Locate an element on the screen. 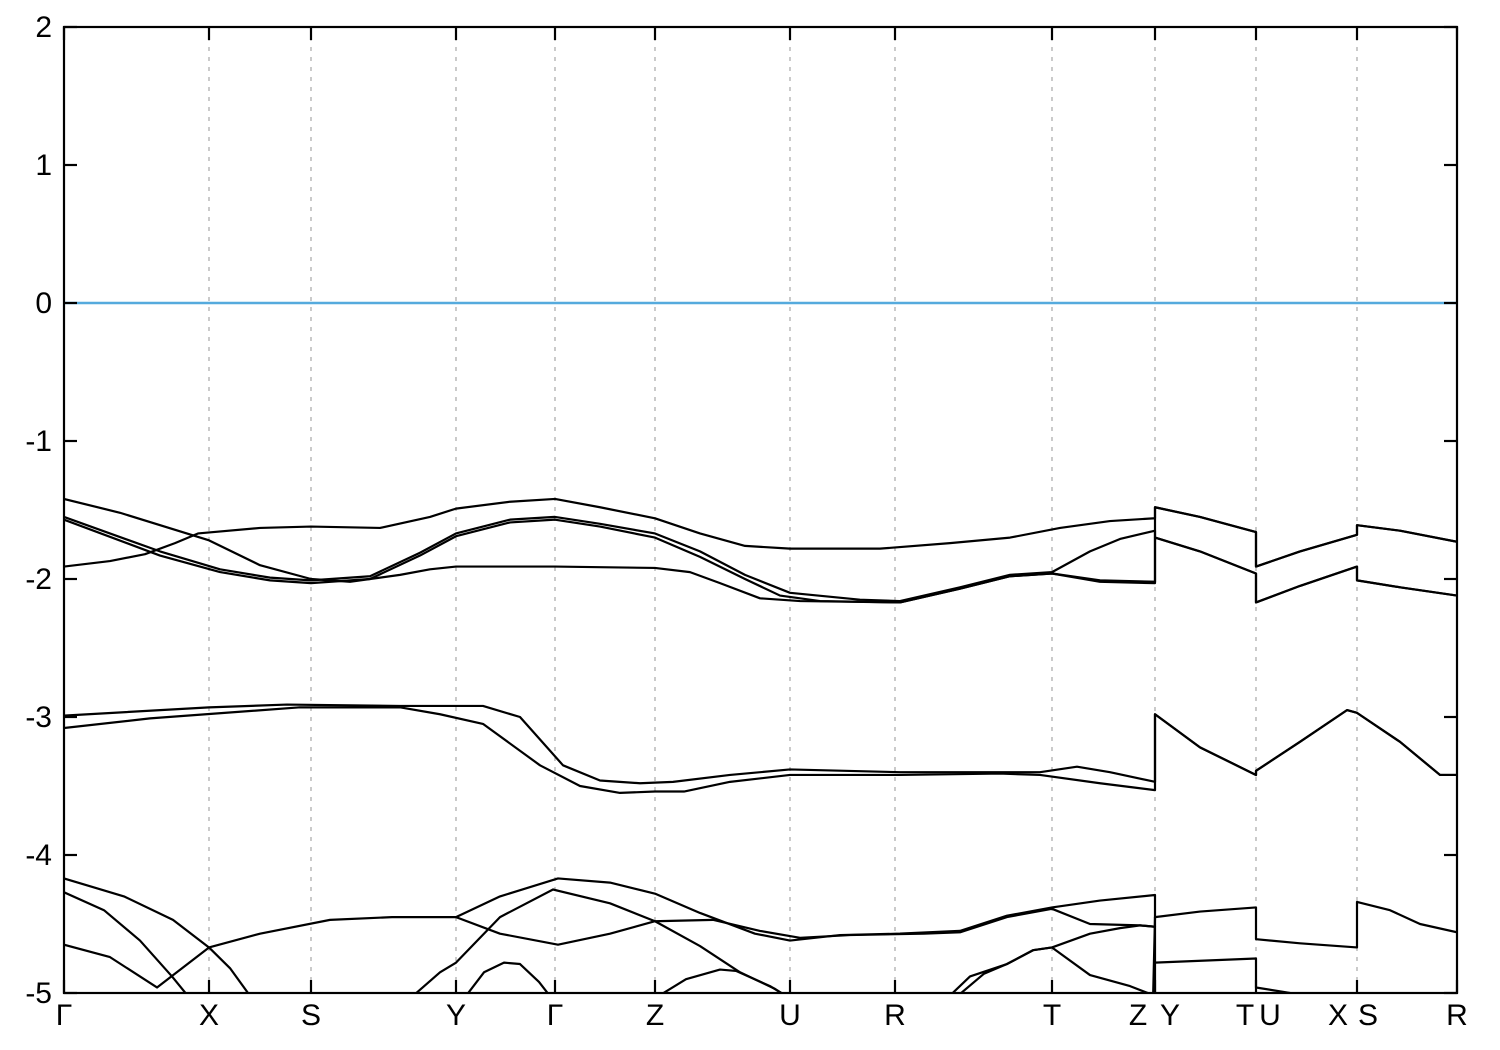 The width and height of the screenshot is (1500, 1050). y-axis-tick-label: -5 is located at coordinates (38, 993).